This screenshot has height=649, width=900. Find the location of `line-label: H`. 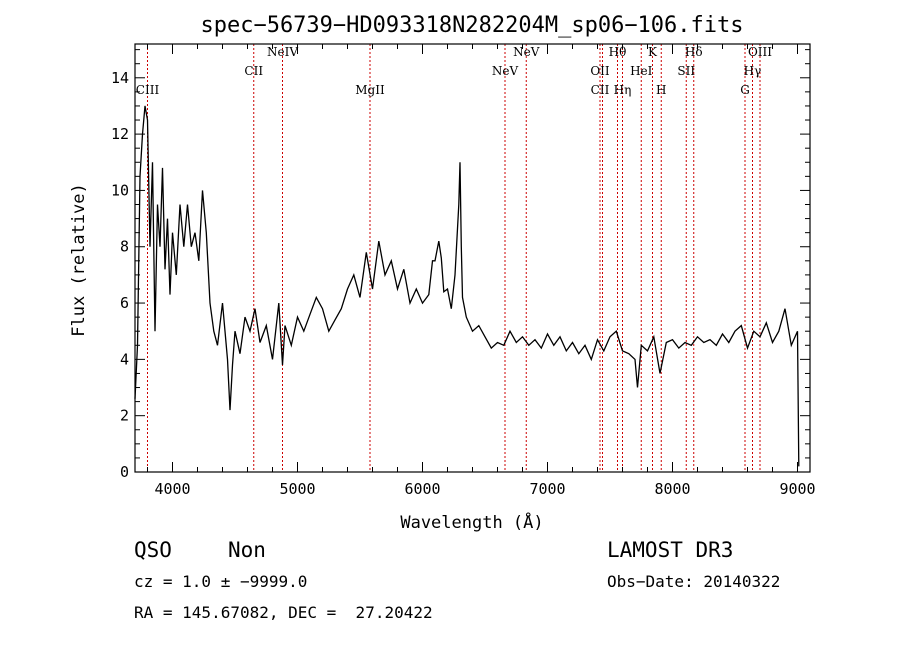

line-label: H is located at coordinates (661, 90).